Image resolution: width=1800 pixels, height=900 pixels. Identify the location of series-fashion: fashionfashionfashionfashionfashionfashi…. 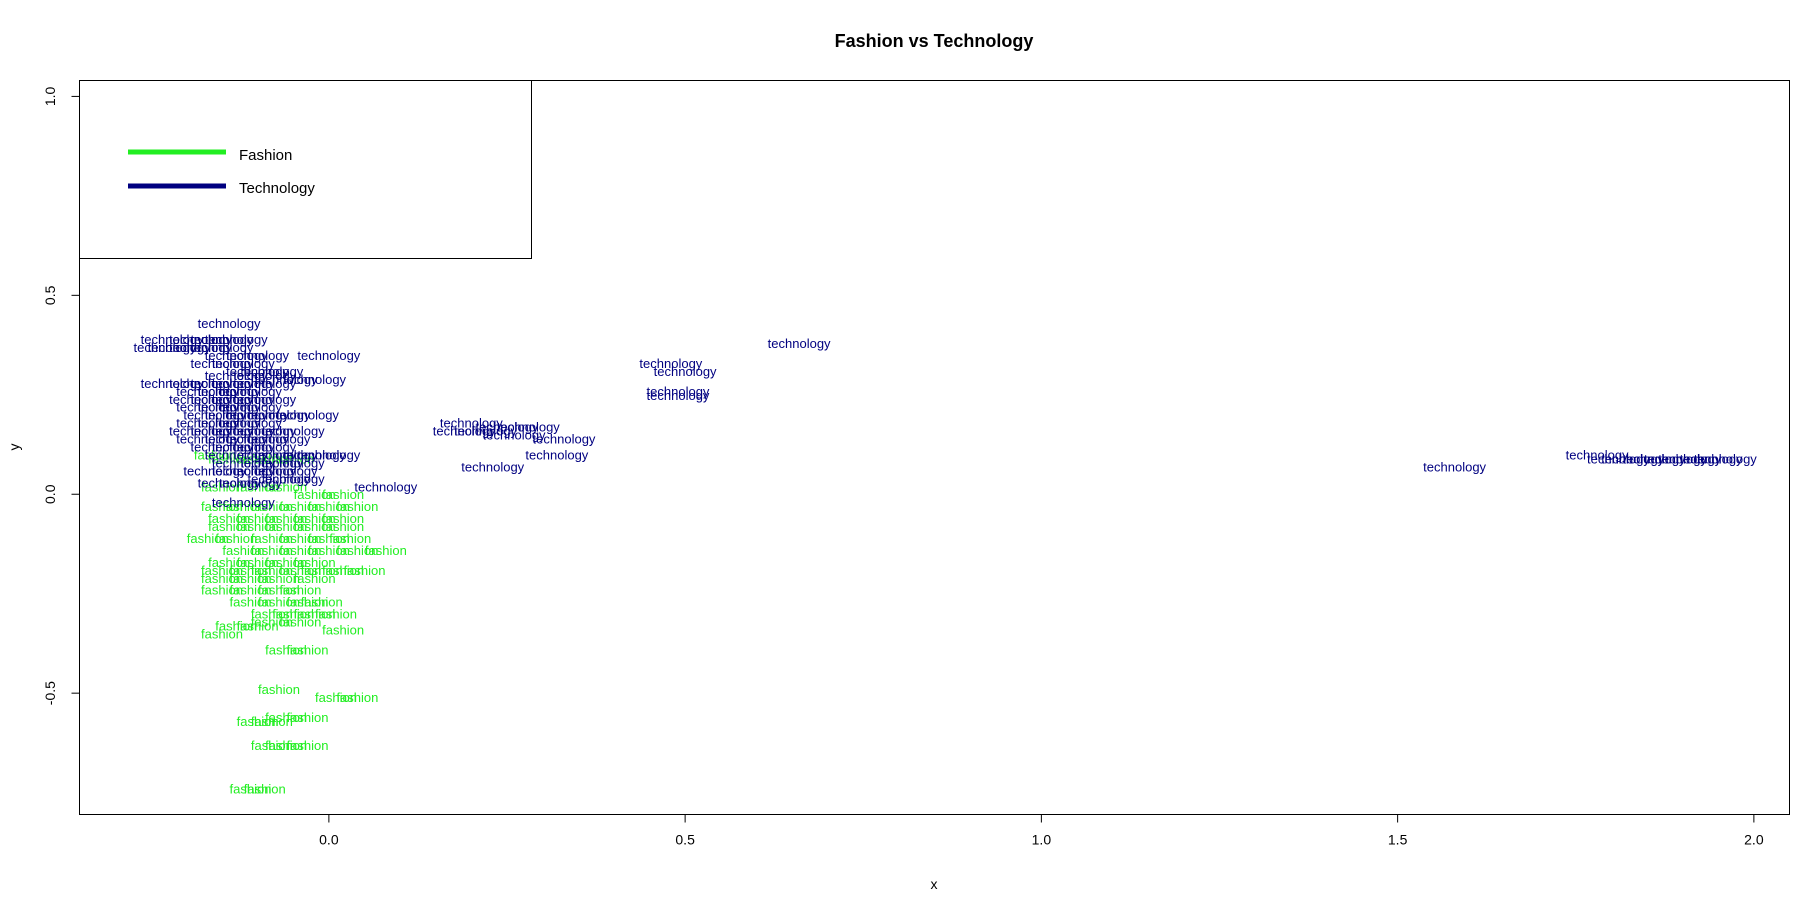
(297, 621).